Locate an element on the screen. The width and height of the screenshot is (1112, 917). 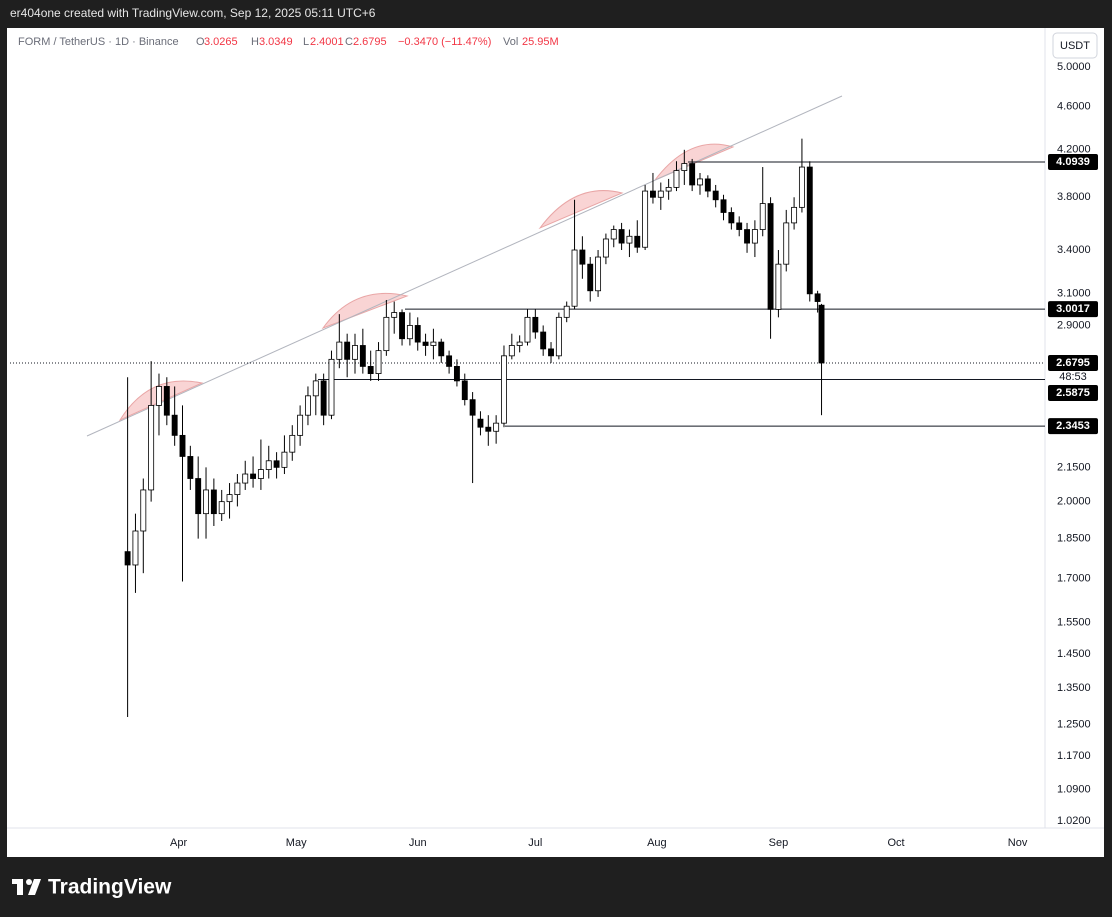
x-tick-label: Sep is located at coordinates (779, 843).